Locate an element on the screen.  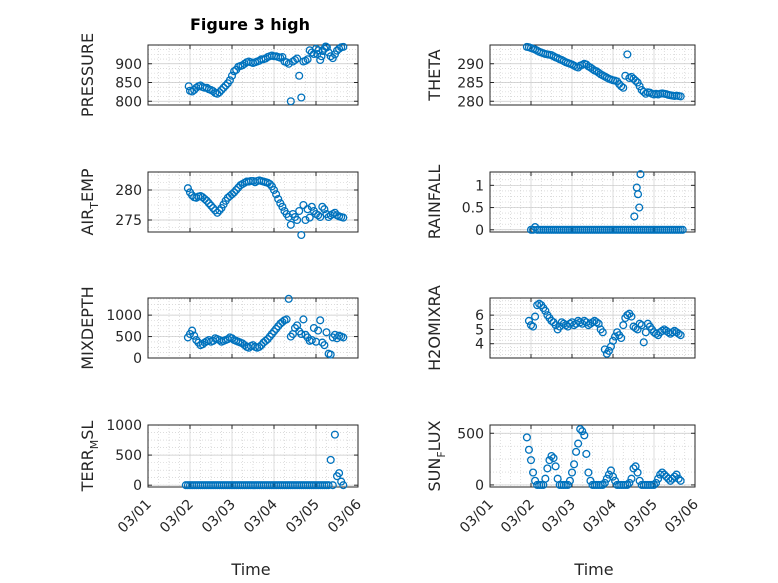
ytick-label: 1000 is located at coordinates (124, 426).